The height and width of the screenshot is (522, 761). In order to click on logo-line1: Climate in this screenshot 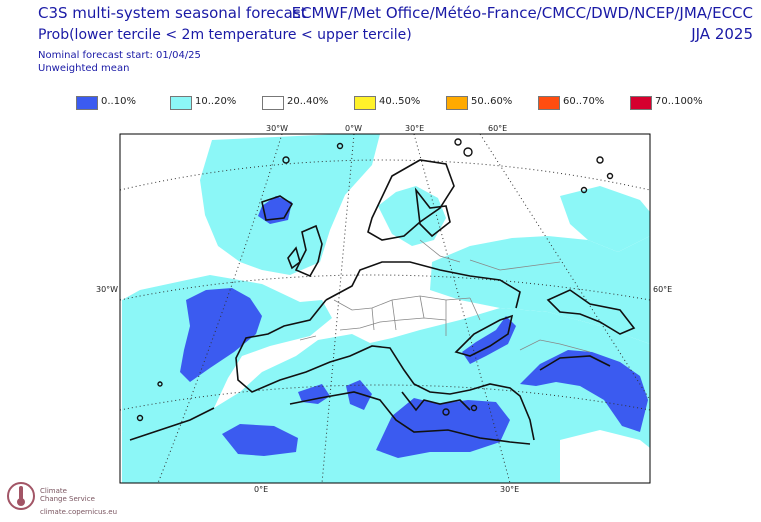, I will do `click(53, 491)`.